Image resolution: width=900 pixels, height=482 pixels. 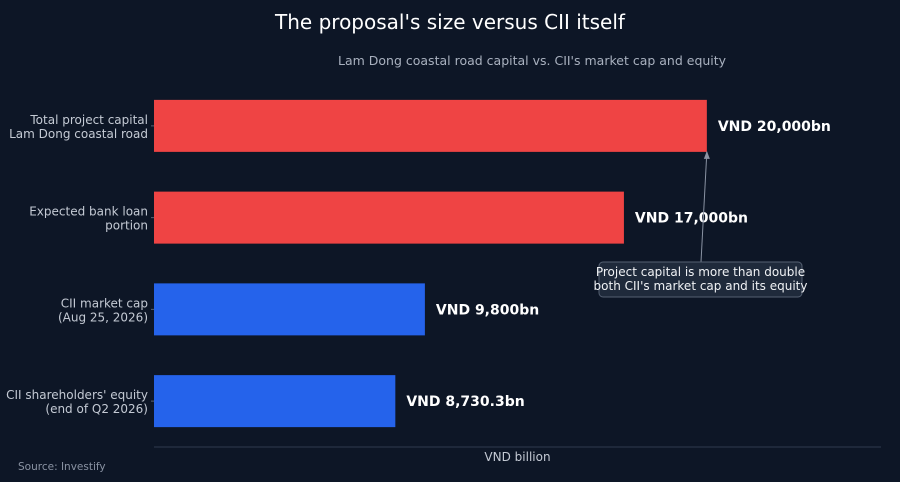 I want to click on category-label-2: Expected bank loan portion, so click(x=88, y=219).